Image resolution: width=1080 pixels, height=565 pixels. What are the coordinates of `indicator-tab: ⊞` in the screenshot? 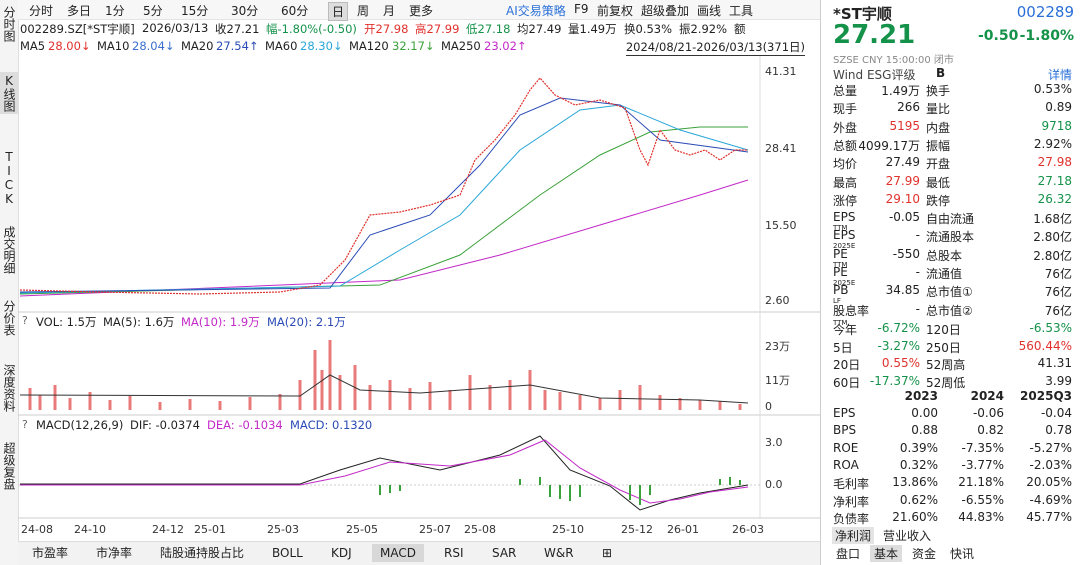 It's located at (607, 553).